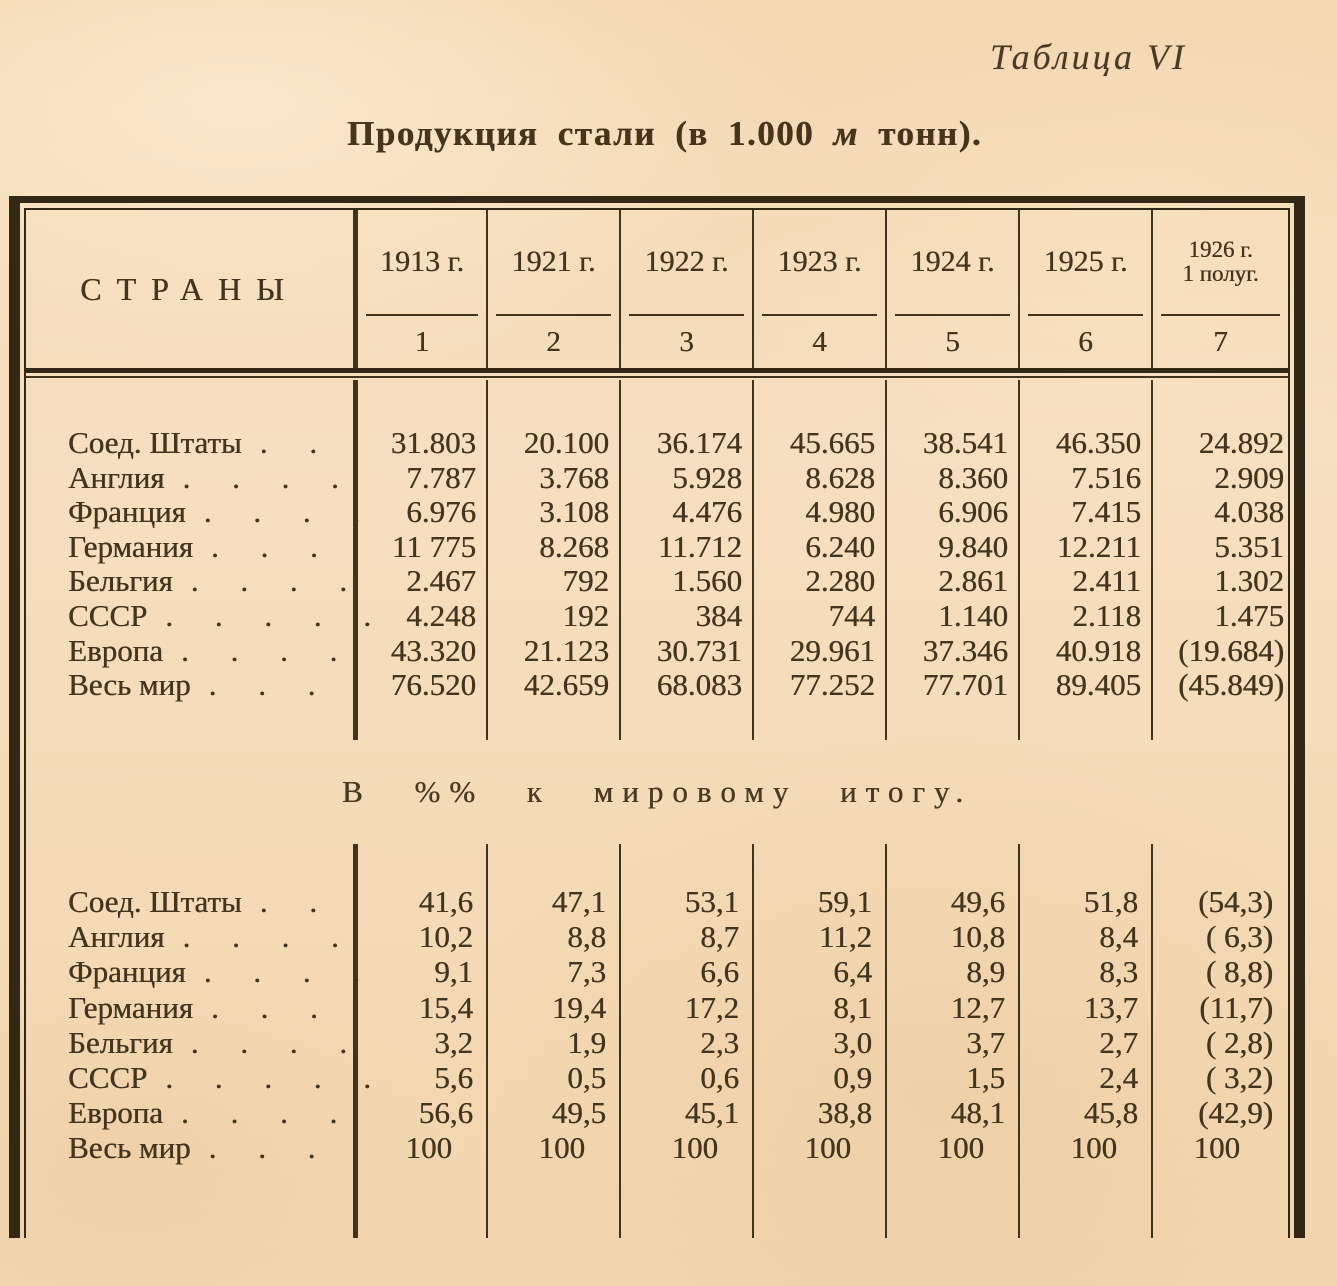 This screenshot has height=1286, width=1337. Describe the element at coordinates (1219, 289) in the screenshot. I see `year-header-cell: 1926 г. 1 полуг. 7` at that location.